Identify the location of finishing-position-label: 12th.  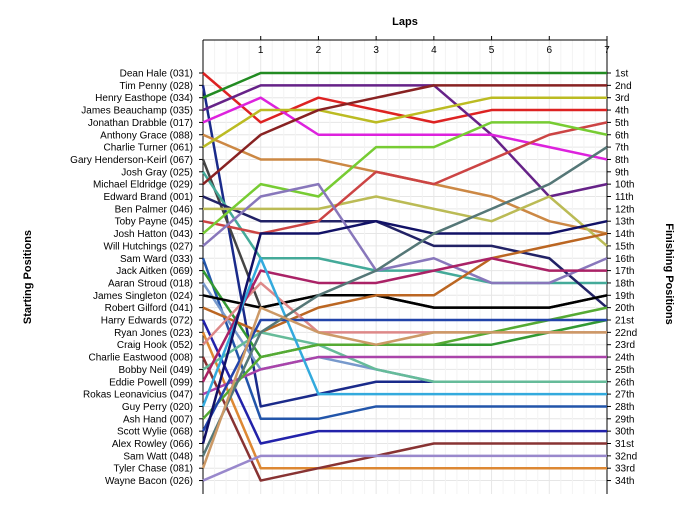
(624, 209).